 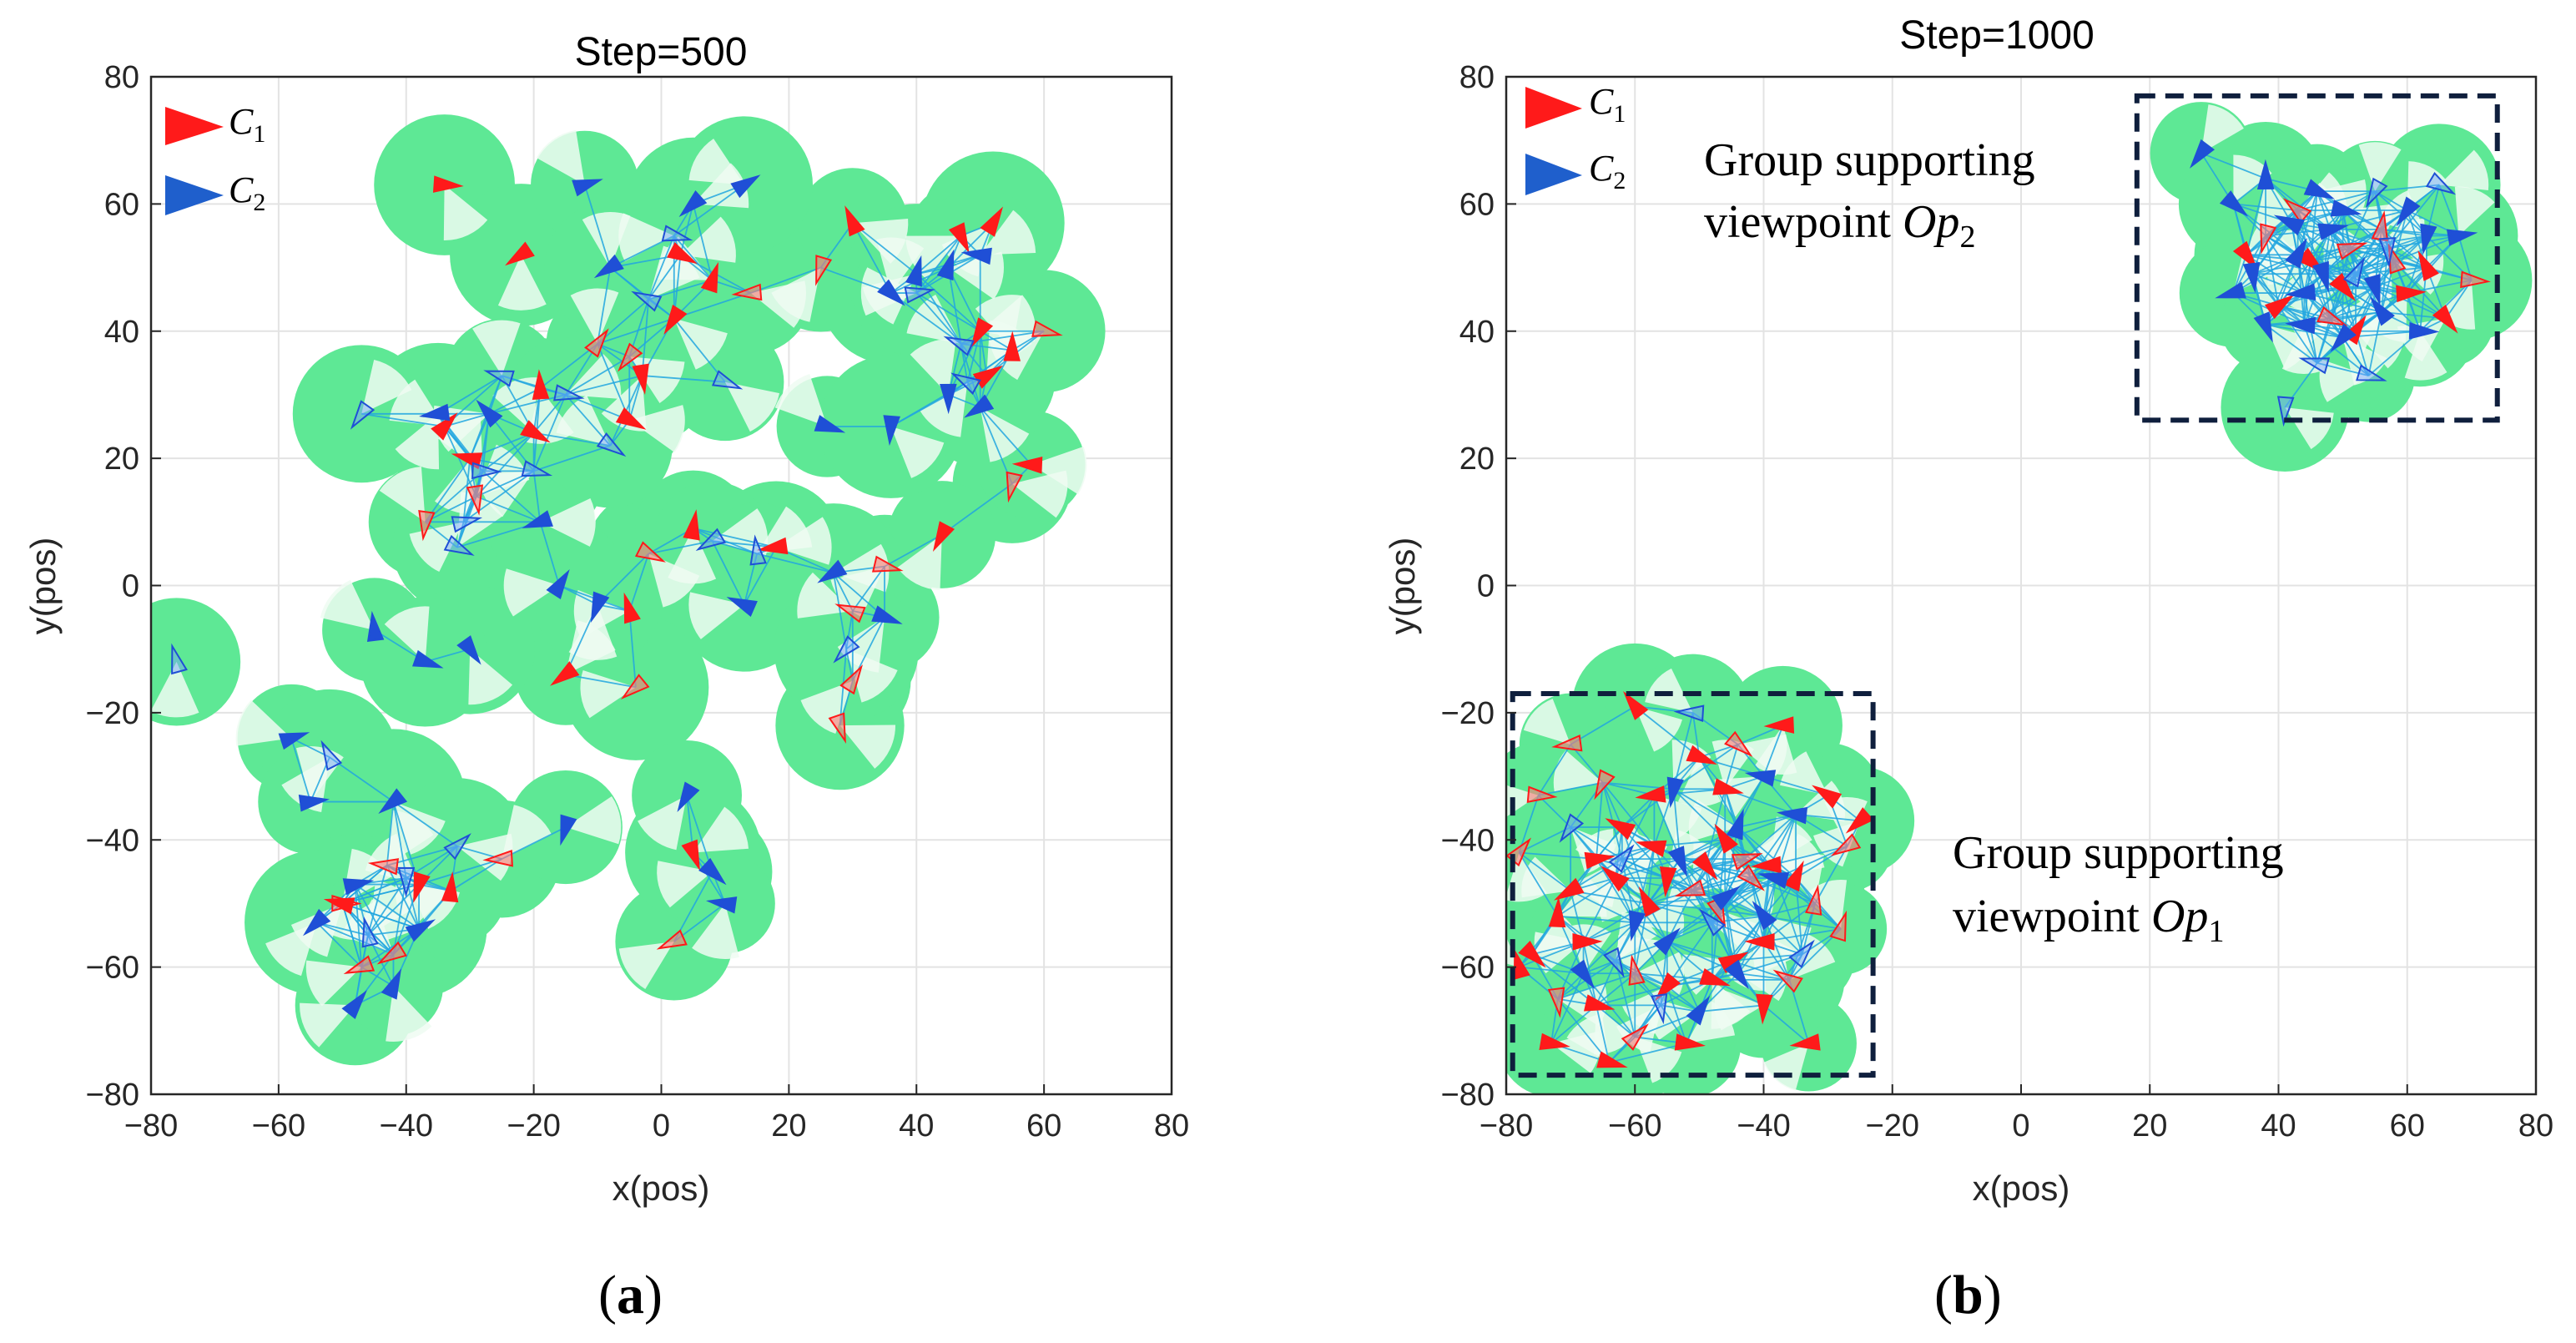 I want to click on panel-a-ylabel: y(pos), so click(x=43, y=586).